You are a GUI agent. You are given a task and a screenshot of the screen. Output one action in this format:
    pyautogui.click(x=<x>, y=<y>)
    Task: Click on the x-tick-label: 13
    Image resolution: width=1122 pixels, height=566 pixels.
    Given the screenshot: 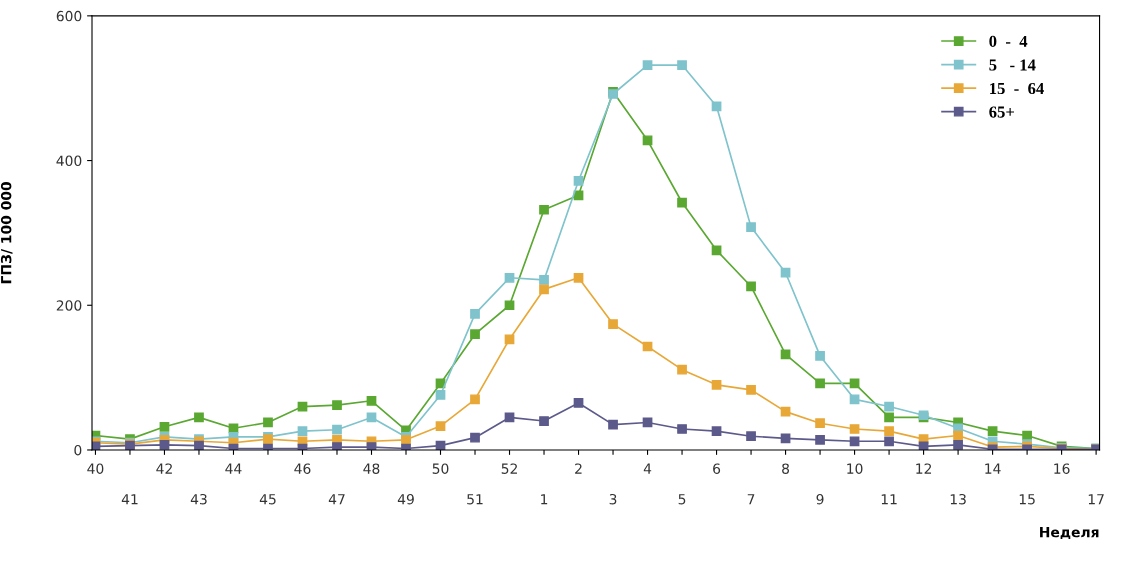 What is the action you would take?
    pyautogui.click(x=958, y=499)
    